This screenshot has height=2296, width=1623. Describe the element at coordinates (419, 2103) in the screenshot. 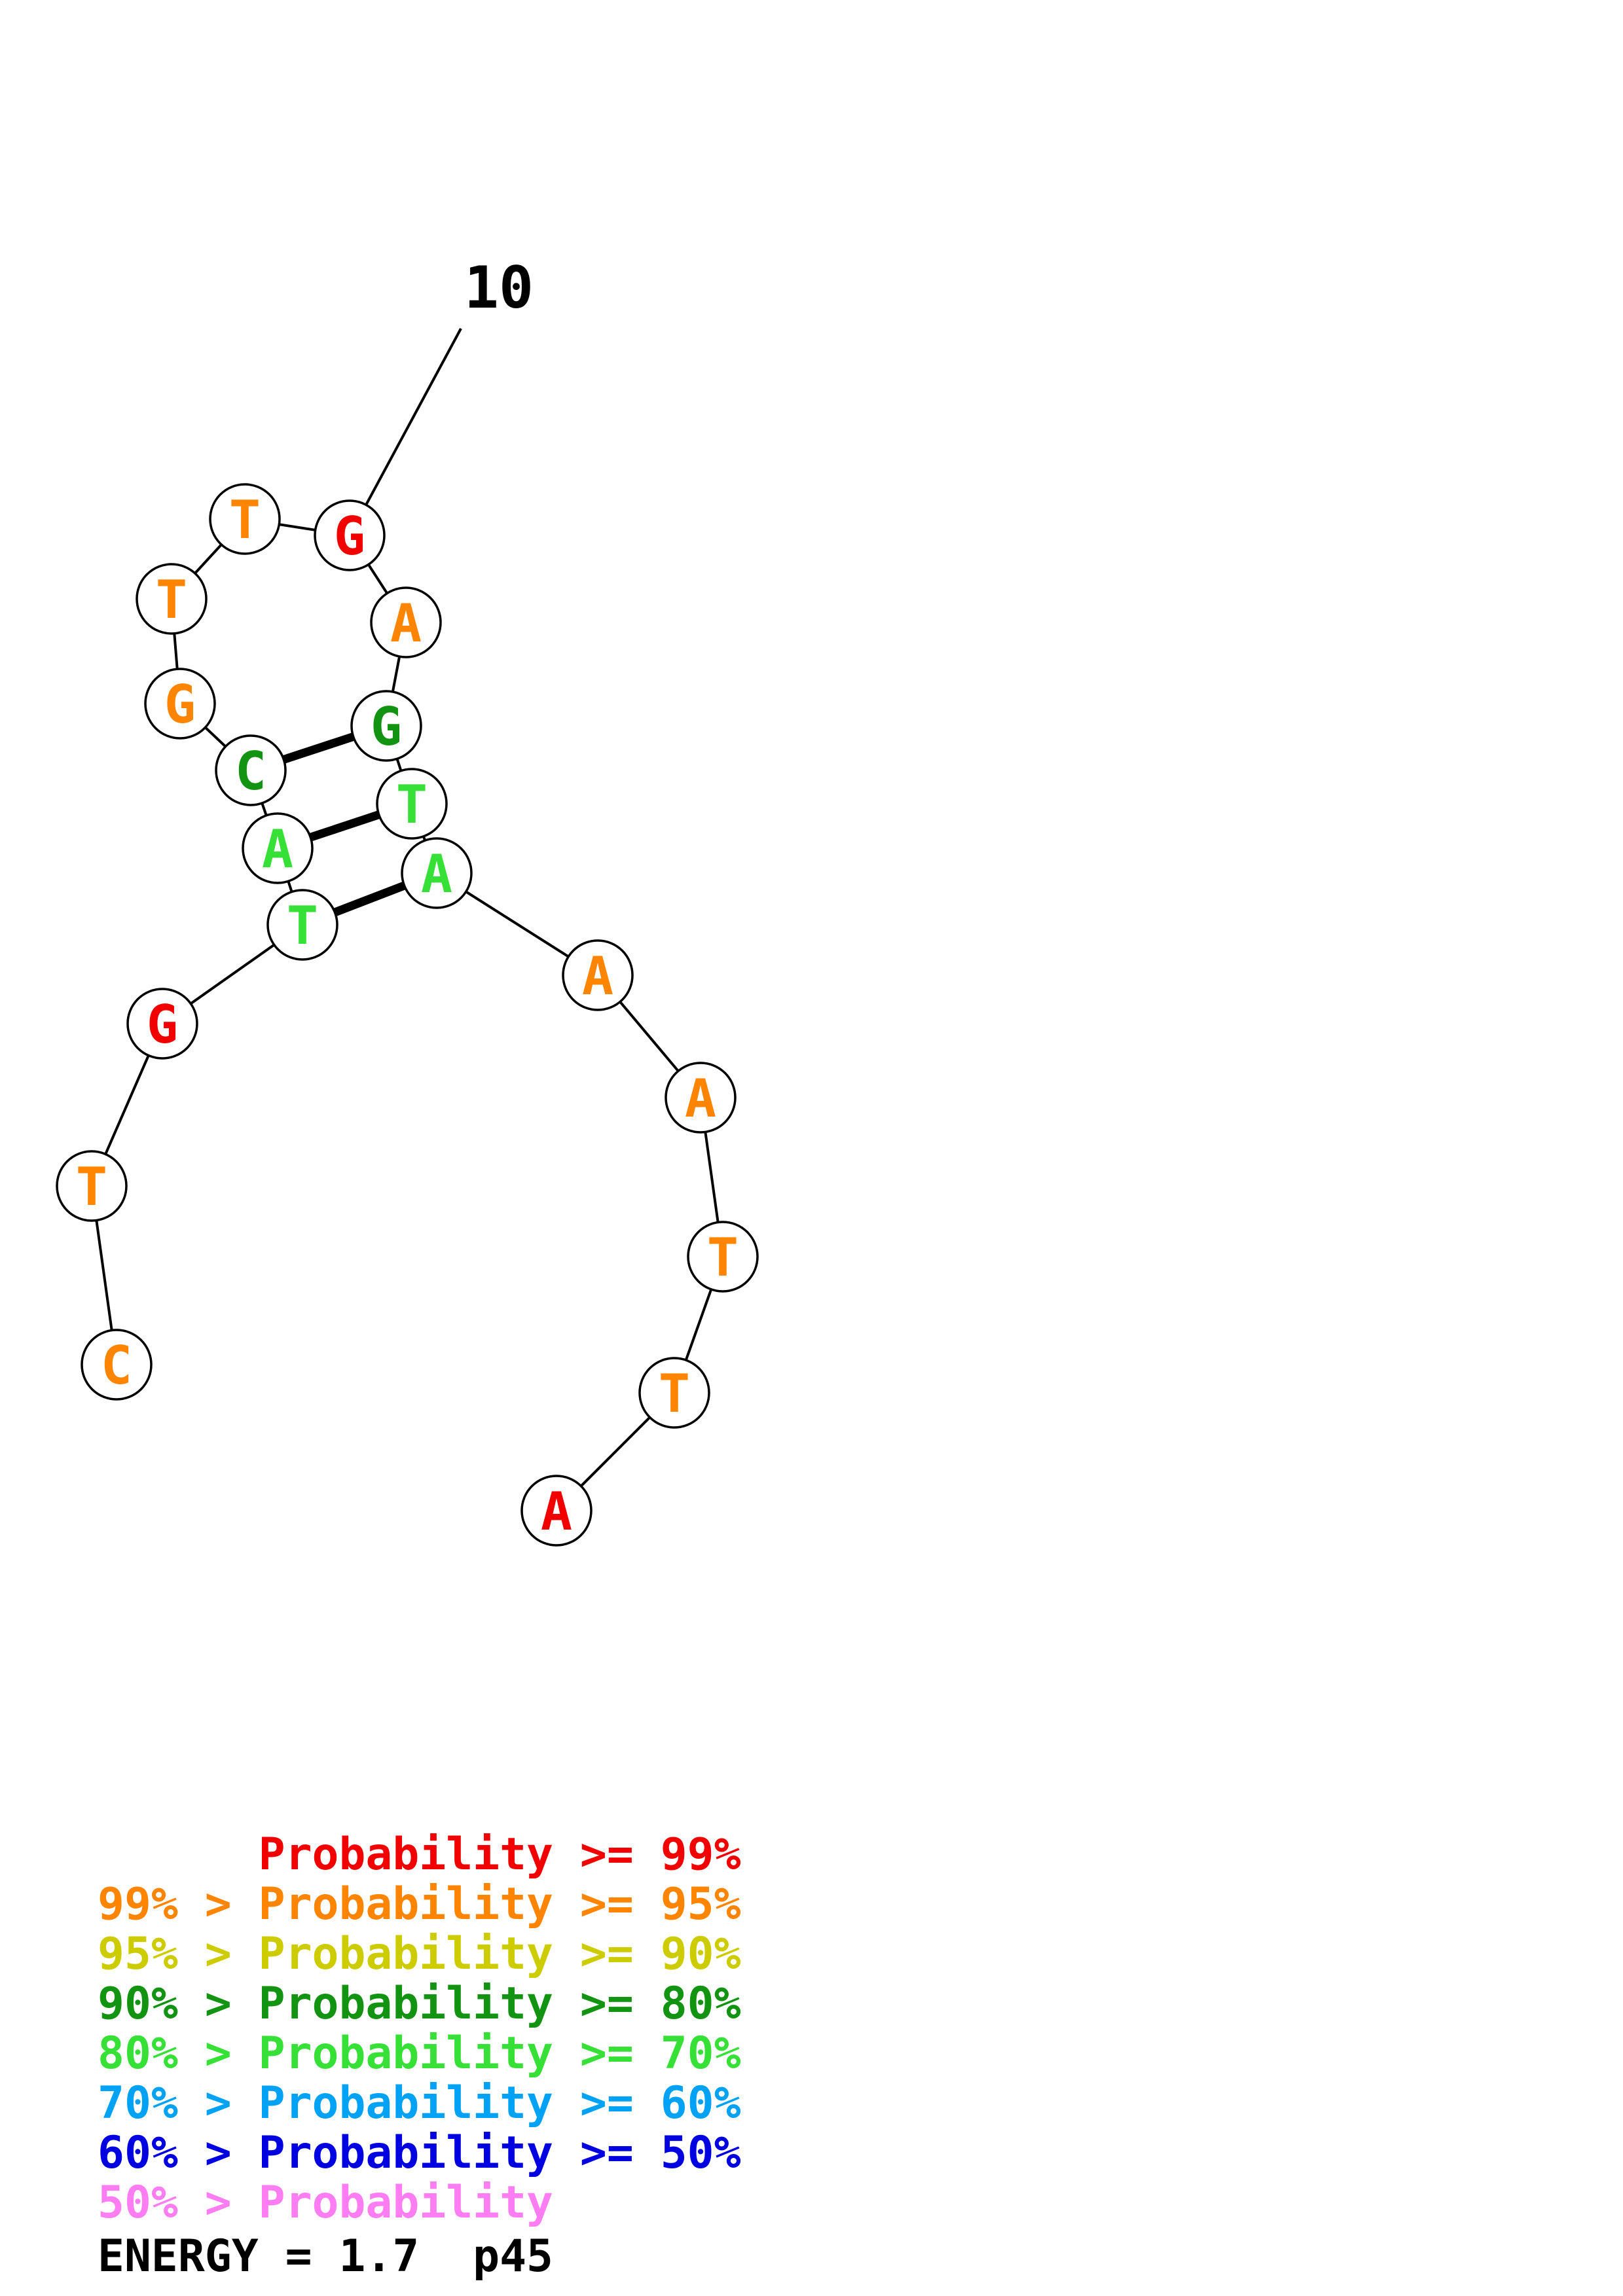

I see `legend-entry: 70% > Probability >= 60%` at that location.